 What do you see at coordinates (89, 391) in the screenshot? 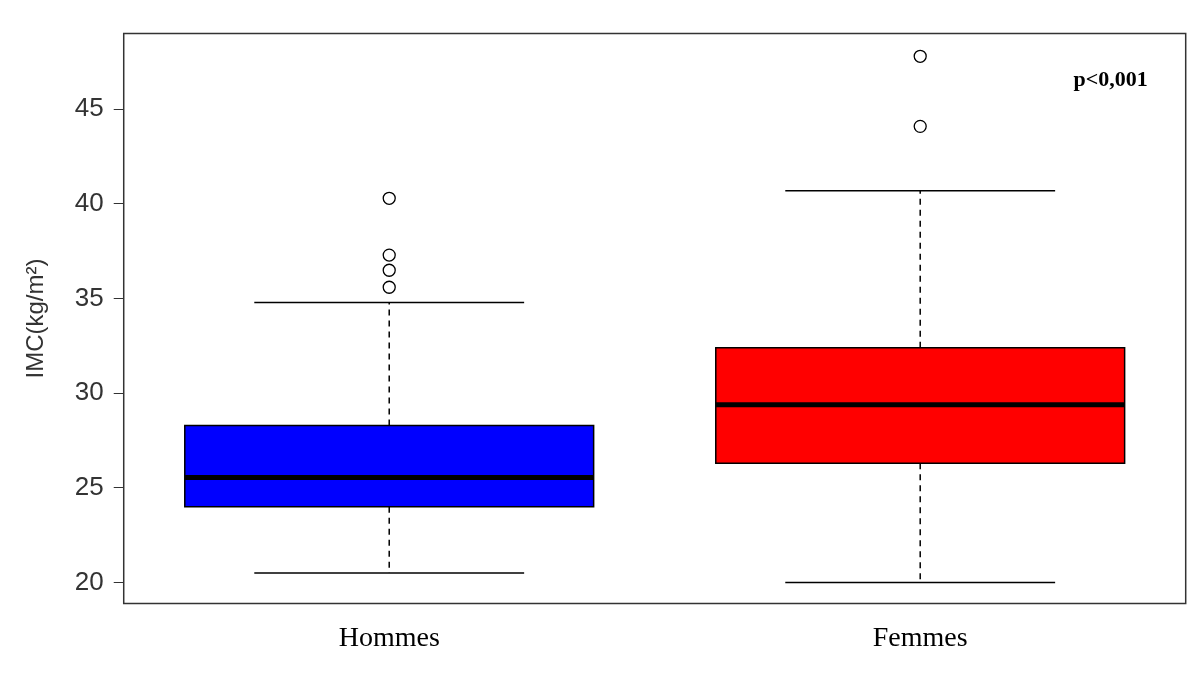
I see `y-tick-label: 30` at bounding box center [89, 391].